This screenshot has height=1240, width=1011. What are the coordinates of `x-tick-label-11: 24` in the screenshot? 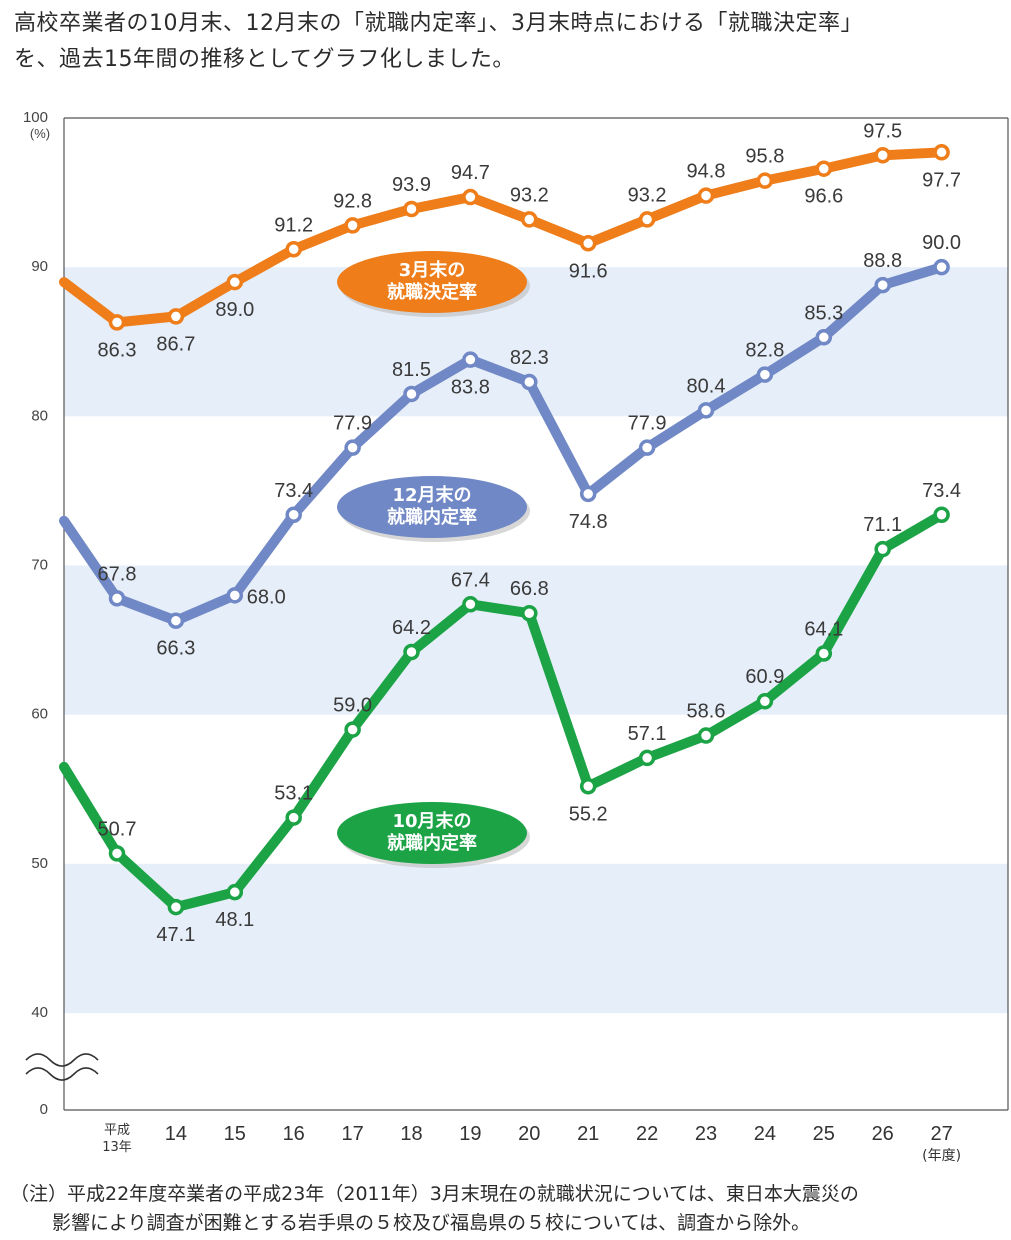 It's located at (765, 1134).